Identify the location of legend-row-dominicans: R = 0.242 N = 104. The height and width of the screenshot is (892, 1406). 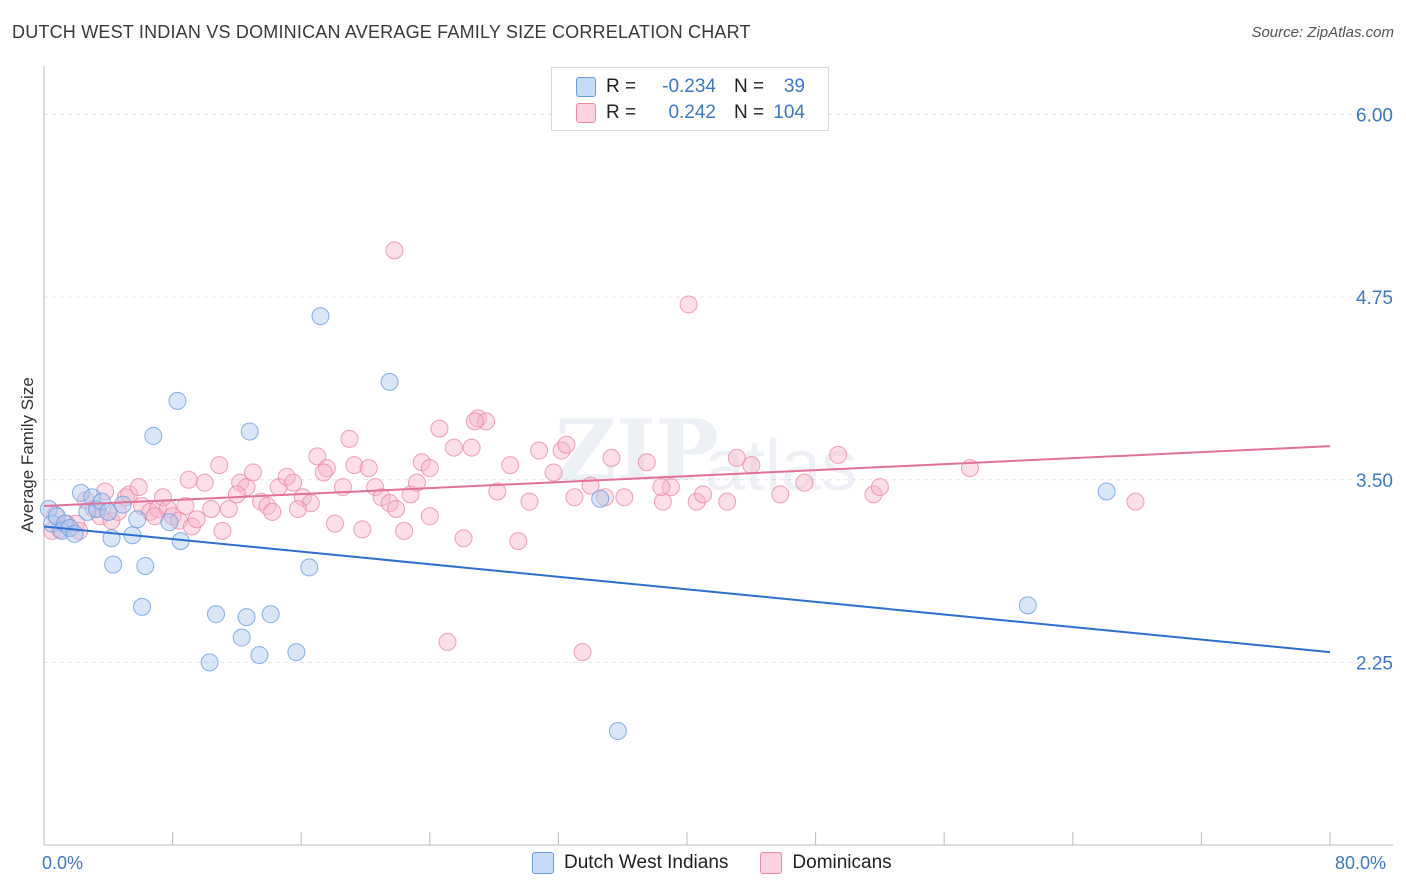
(690, 113).